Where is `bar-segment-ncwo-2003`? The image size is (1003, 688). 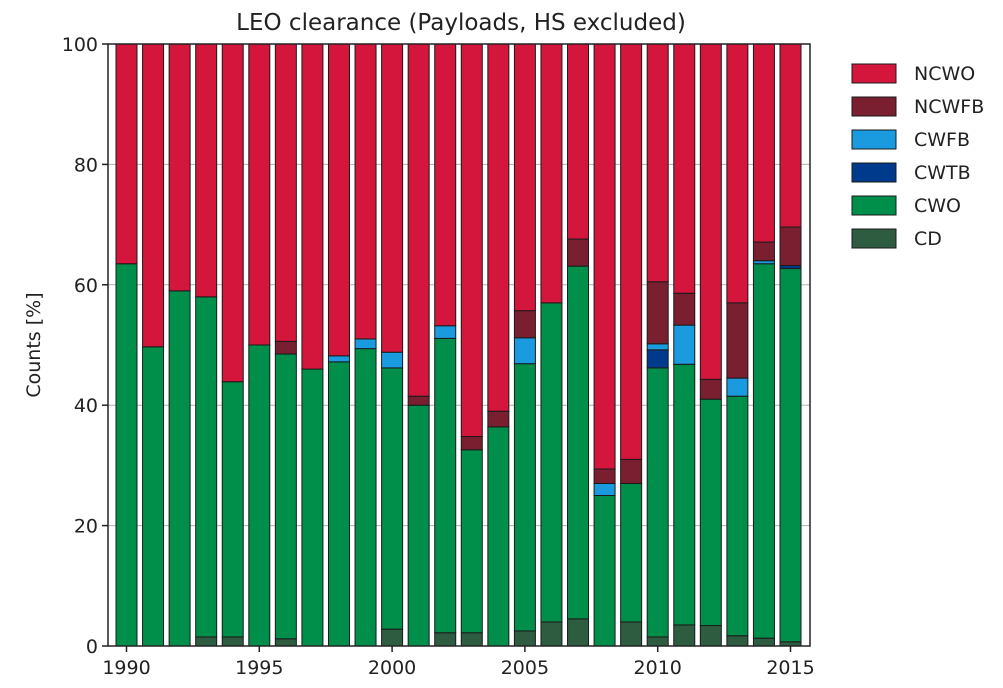
bar-segment-ncwo-2003 is located at coordinates (471, 240).